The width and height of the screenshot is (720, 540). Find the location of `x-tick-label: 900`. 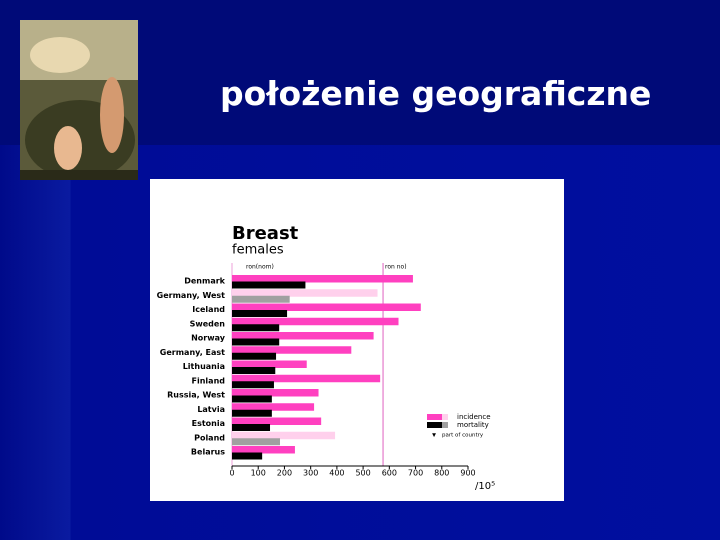

x-tick-label: 900 is located at coordinates (467, 473).